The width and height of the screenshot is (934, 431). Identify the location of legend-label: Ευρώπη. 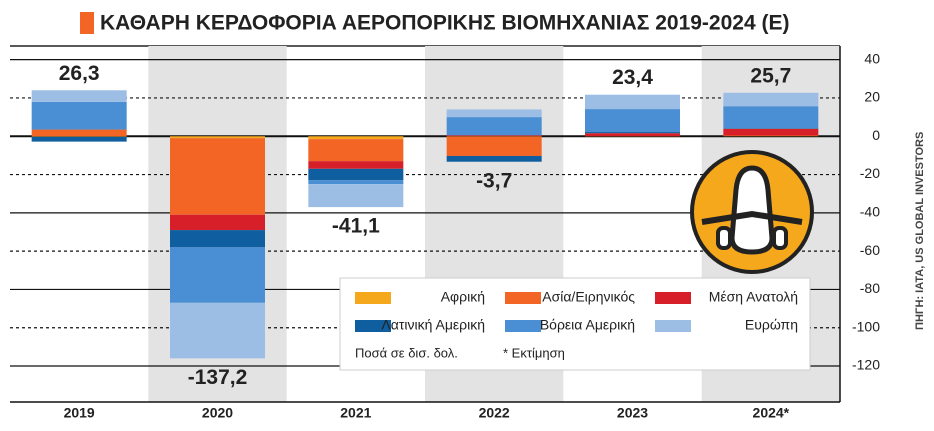
(771, 325).